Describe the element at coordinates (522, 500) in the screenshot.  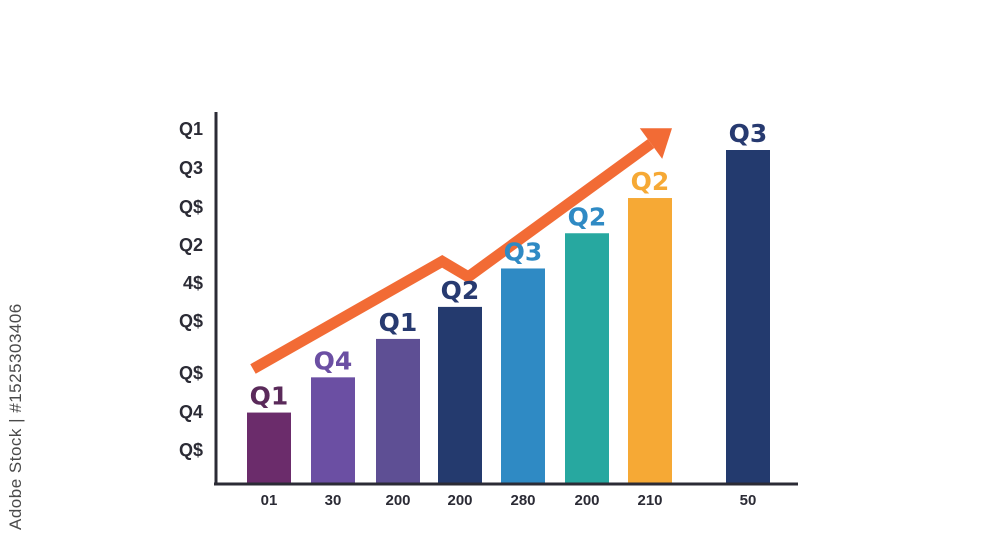
I see `x-tick-label: 280` at that location.